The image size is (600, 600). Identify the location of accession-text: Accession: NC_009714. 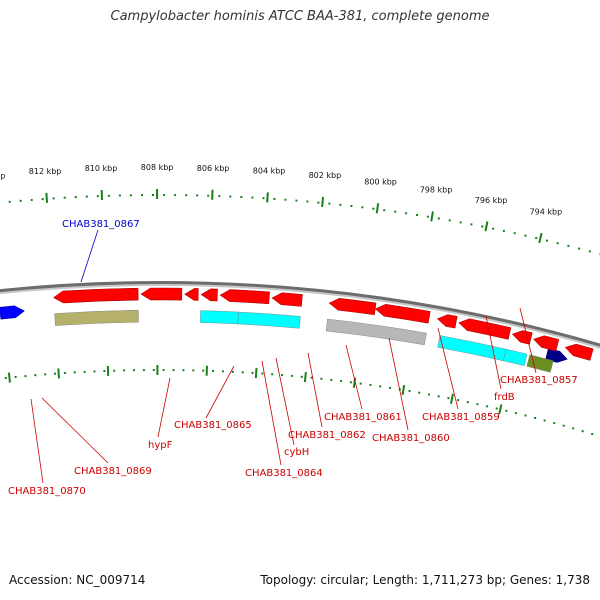
(77, 580).